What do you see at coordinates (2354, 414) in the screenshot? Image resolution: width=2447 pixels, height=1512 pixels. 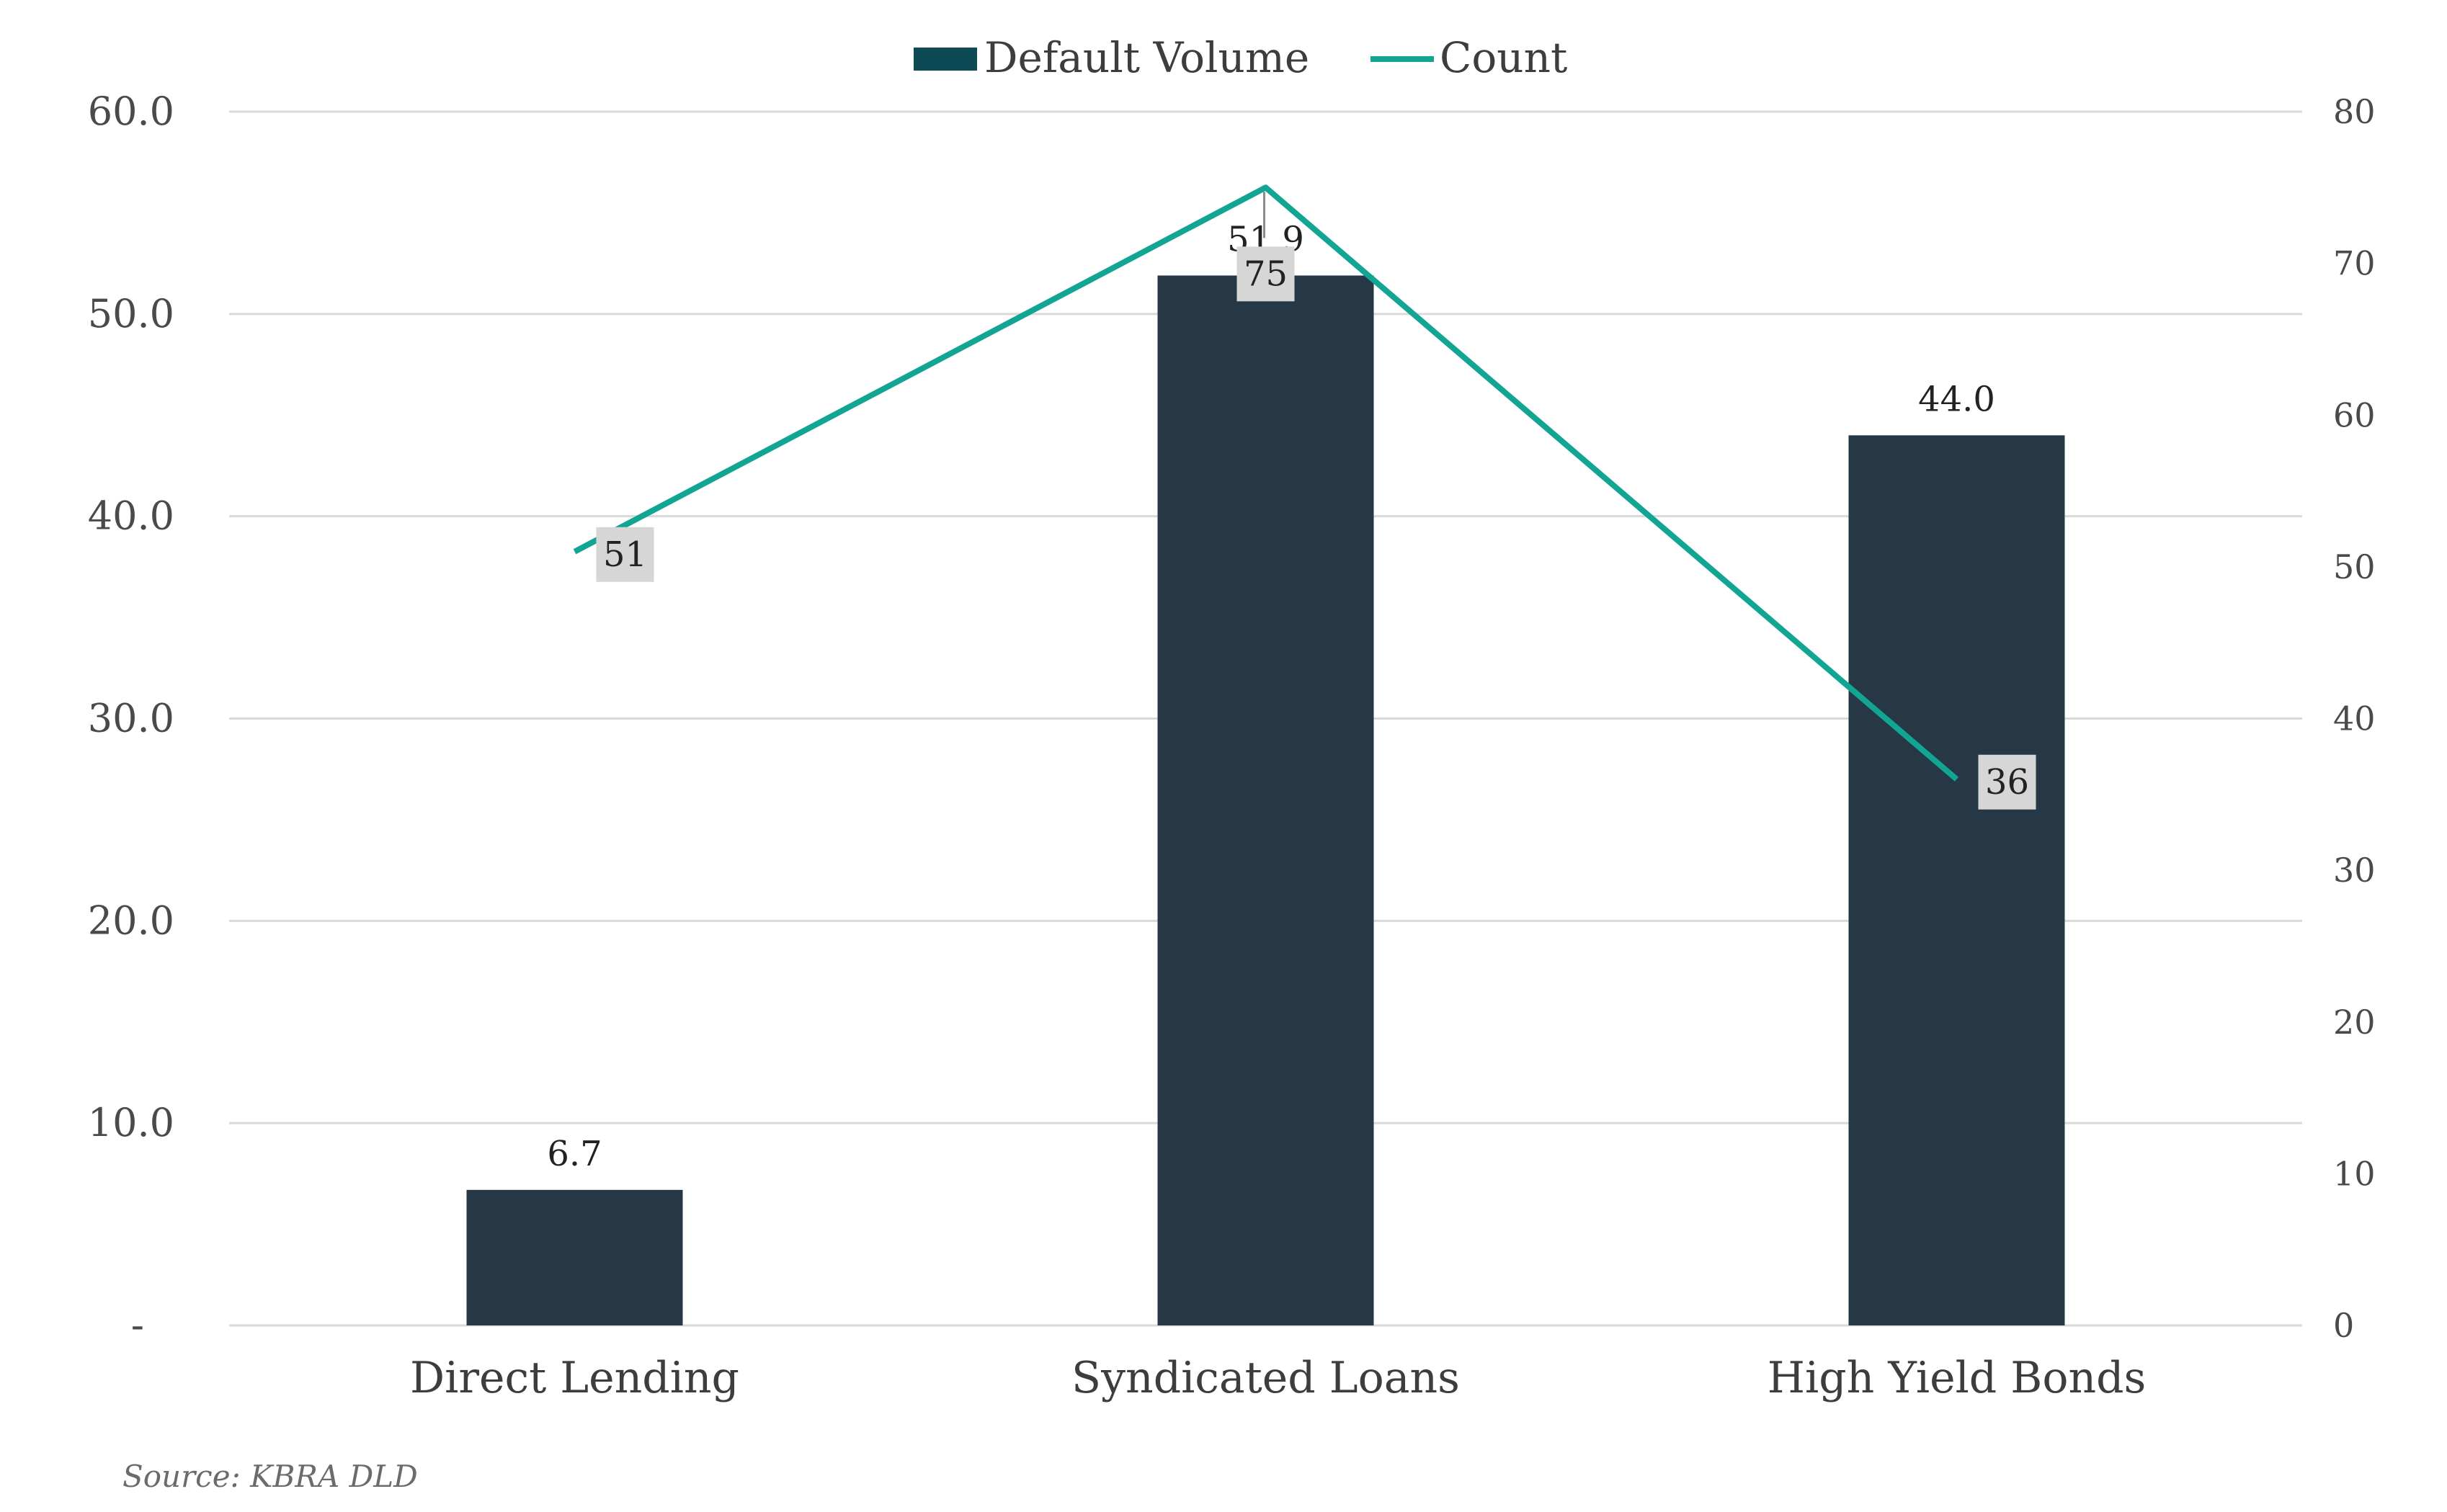 I see `right-axis-tick-label: 60` at bounding box center [2354, 414].